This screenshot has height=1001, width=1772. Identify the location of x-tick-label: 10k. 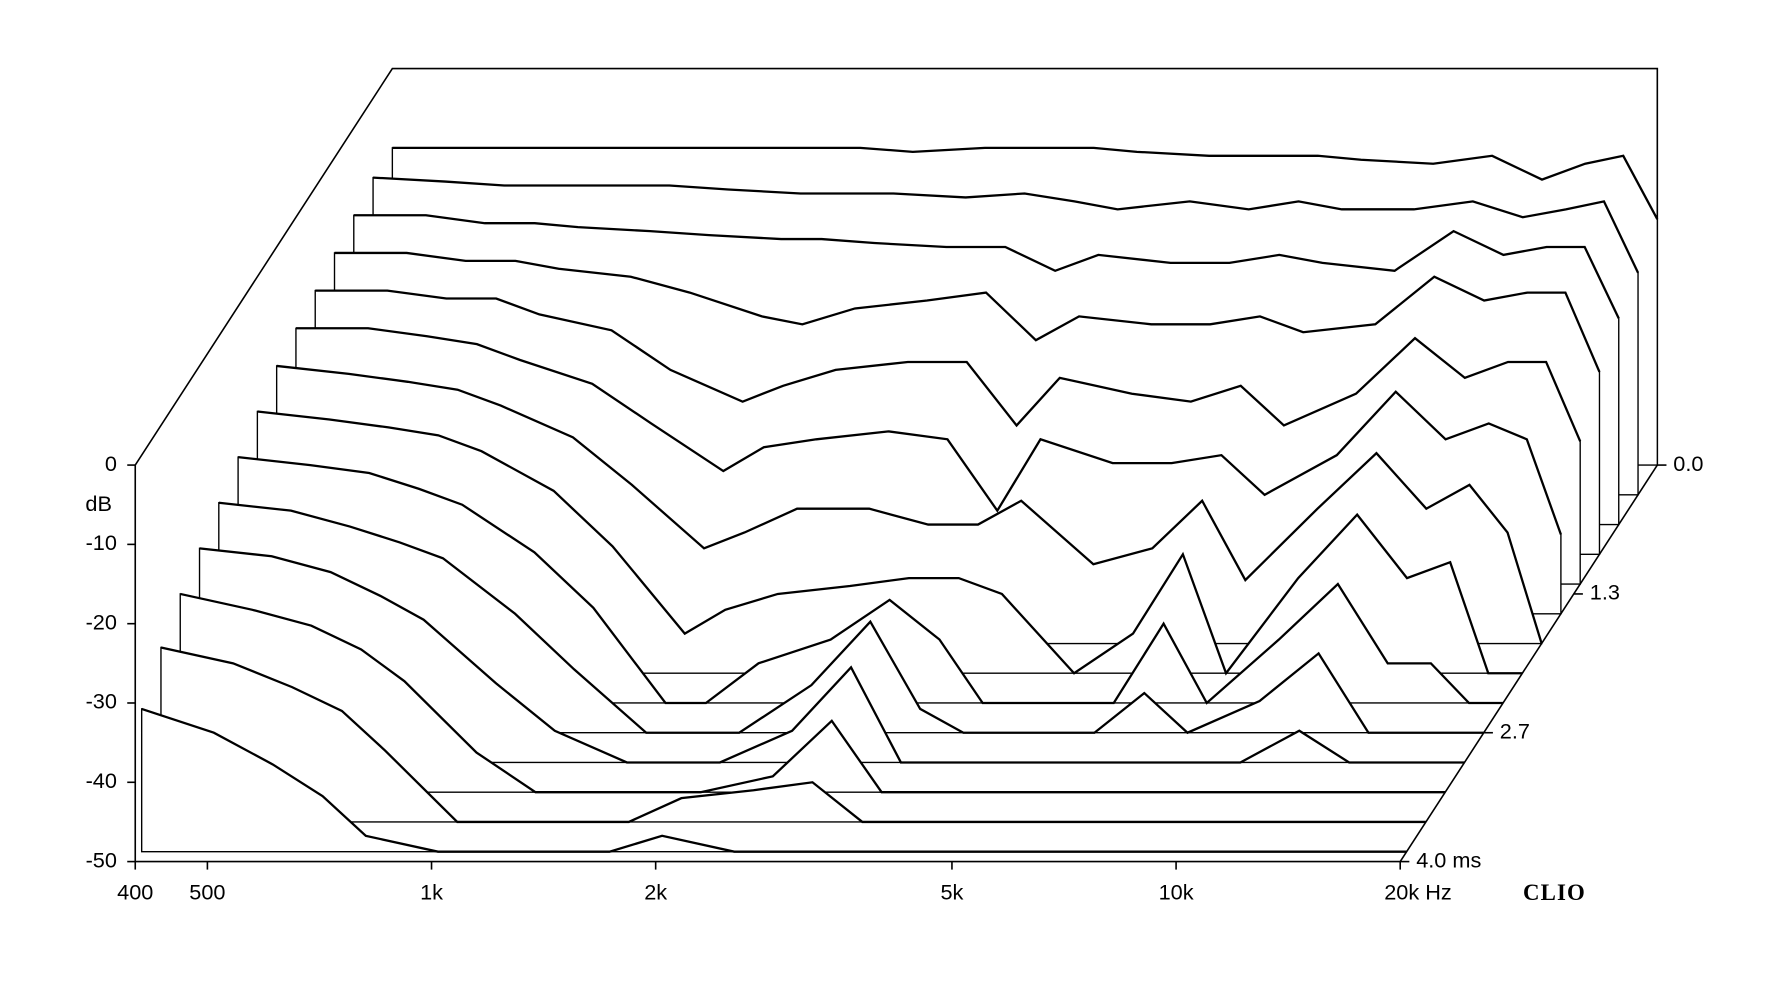
(1176, 891).